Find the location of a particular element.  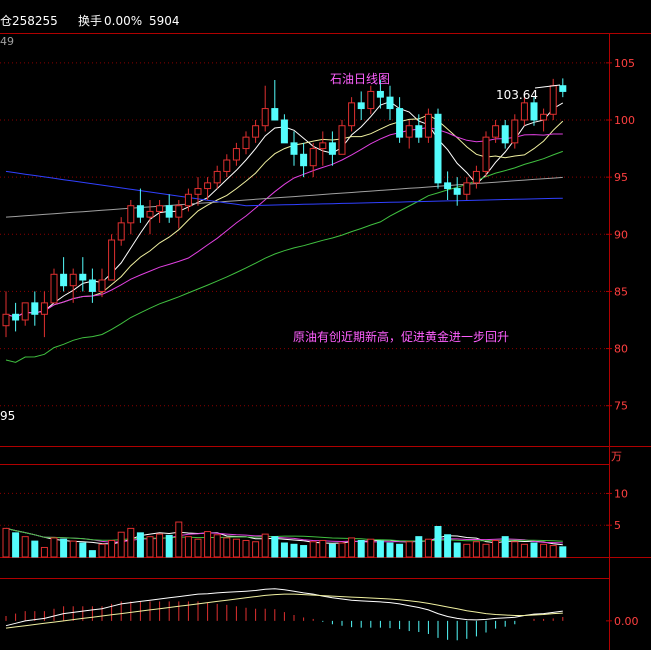

header-sub-label: 49 is located at coordinates (7, 41).